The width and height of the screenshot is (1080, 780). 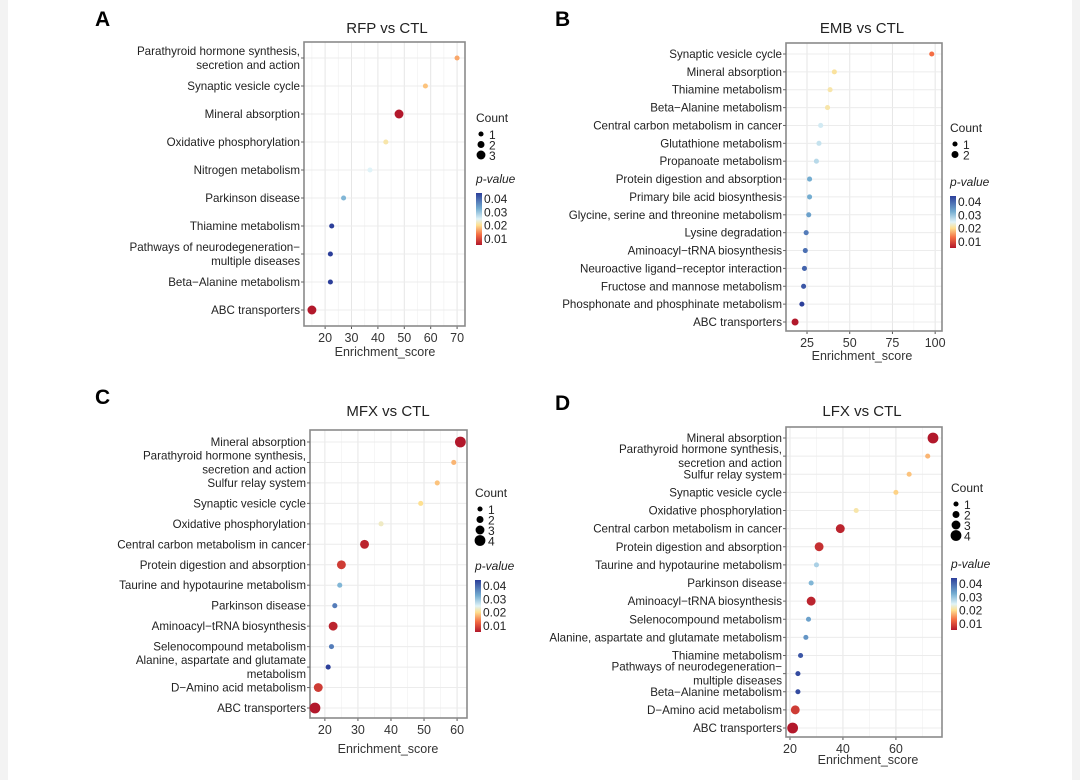 What do you see at coordinates (970, 229) in the screenshot?
I see `legend-colorbar-label: 0.02` at bounding box center [970, 229].